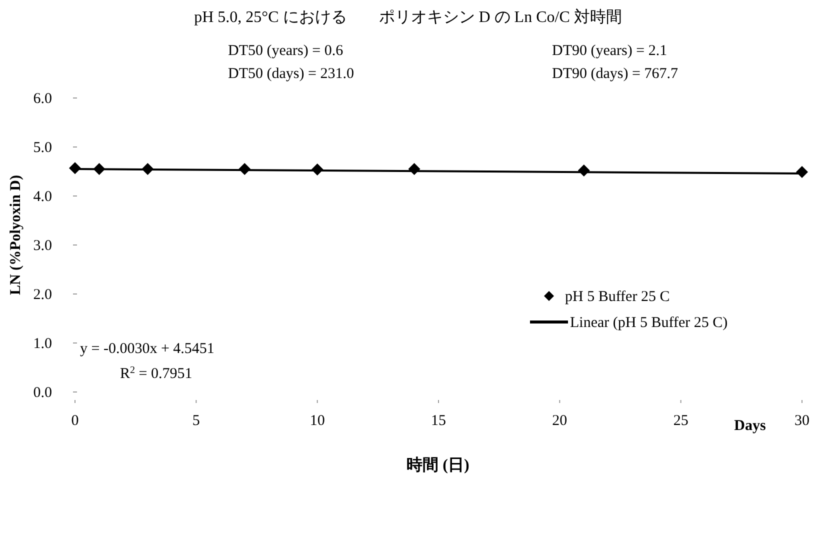 The image size is (815, 543). I want to click on text: DT50 (years) = 0.6, so click(286, 51).